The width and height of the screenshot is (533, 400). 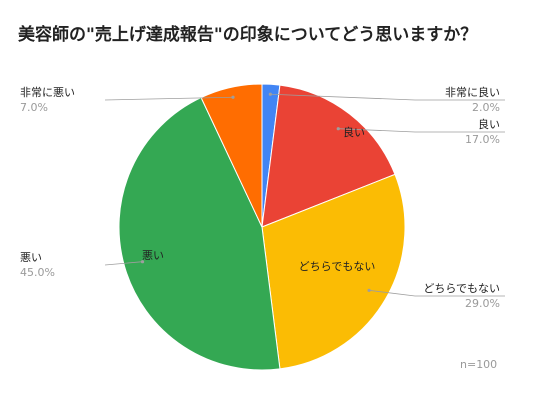 I want to click on sample-size-note: n=100, so click(x=478, y=364).